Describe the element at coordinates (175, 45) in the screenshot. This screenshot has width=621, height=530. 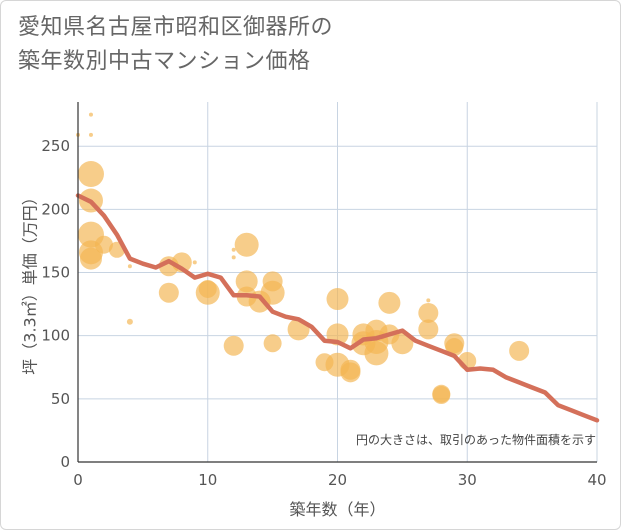
I see `chart-title: 愛知県名古屋市昭和区御器所の 築年数別中古マンション価格` at that location.